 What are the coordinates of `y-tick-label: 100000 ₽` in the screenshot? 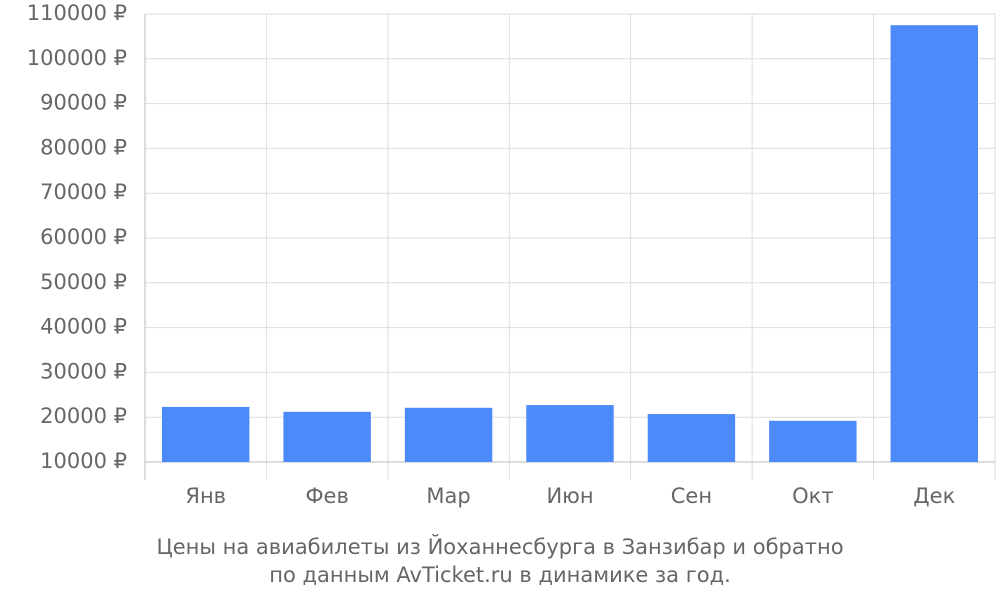 It's located at (77, 58).